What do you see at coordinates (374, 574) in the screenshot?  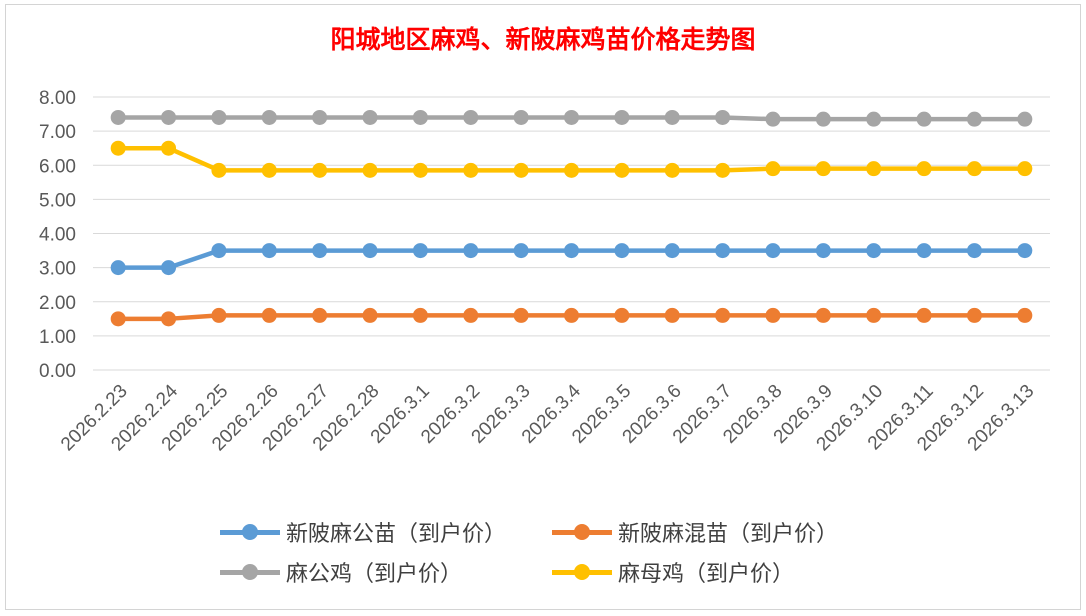 I see `legend-label: 麻公鸡（到户价）` at bounding box center [374, 574].